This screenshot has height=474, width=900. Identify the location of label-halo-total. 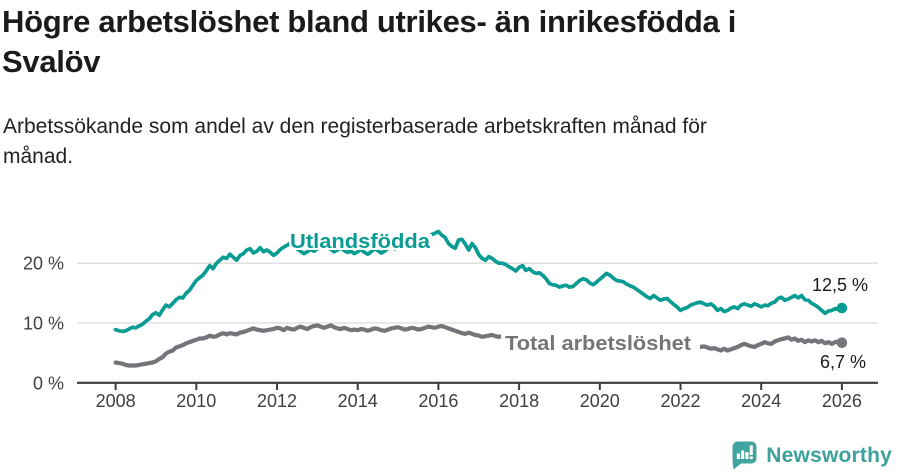
(600, 341).